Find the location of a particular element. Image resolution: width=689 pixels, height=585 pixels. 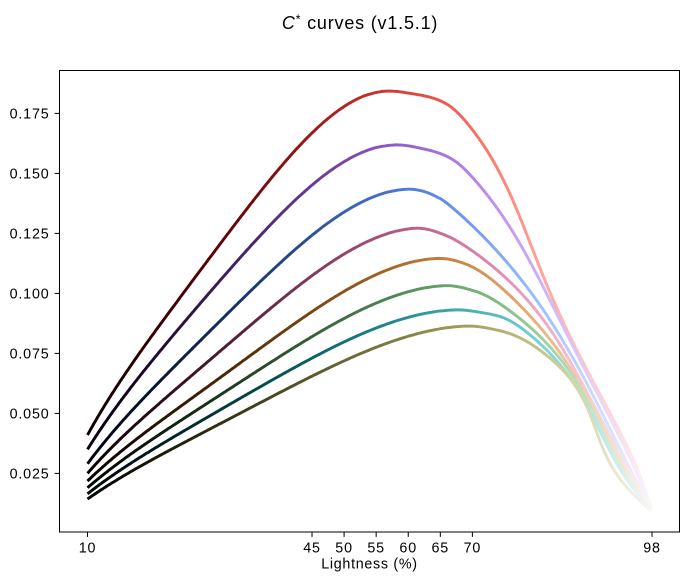

svg-text: 60 is located at coordinates (408, 548).